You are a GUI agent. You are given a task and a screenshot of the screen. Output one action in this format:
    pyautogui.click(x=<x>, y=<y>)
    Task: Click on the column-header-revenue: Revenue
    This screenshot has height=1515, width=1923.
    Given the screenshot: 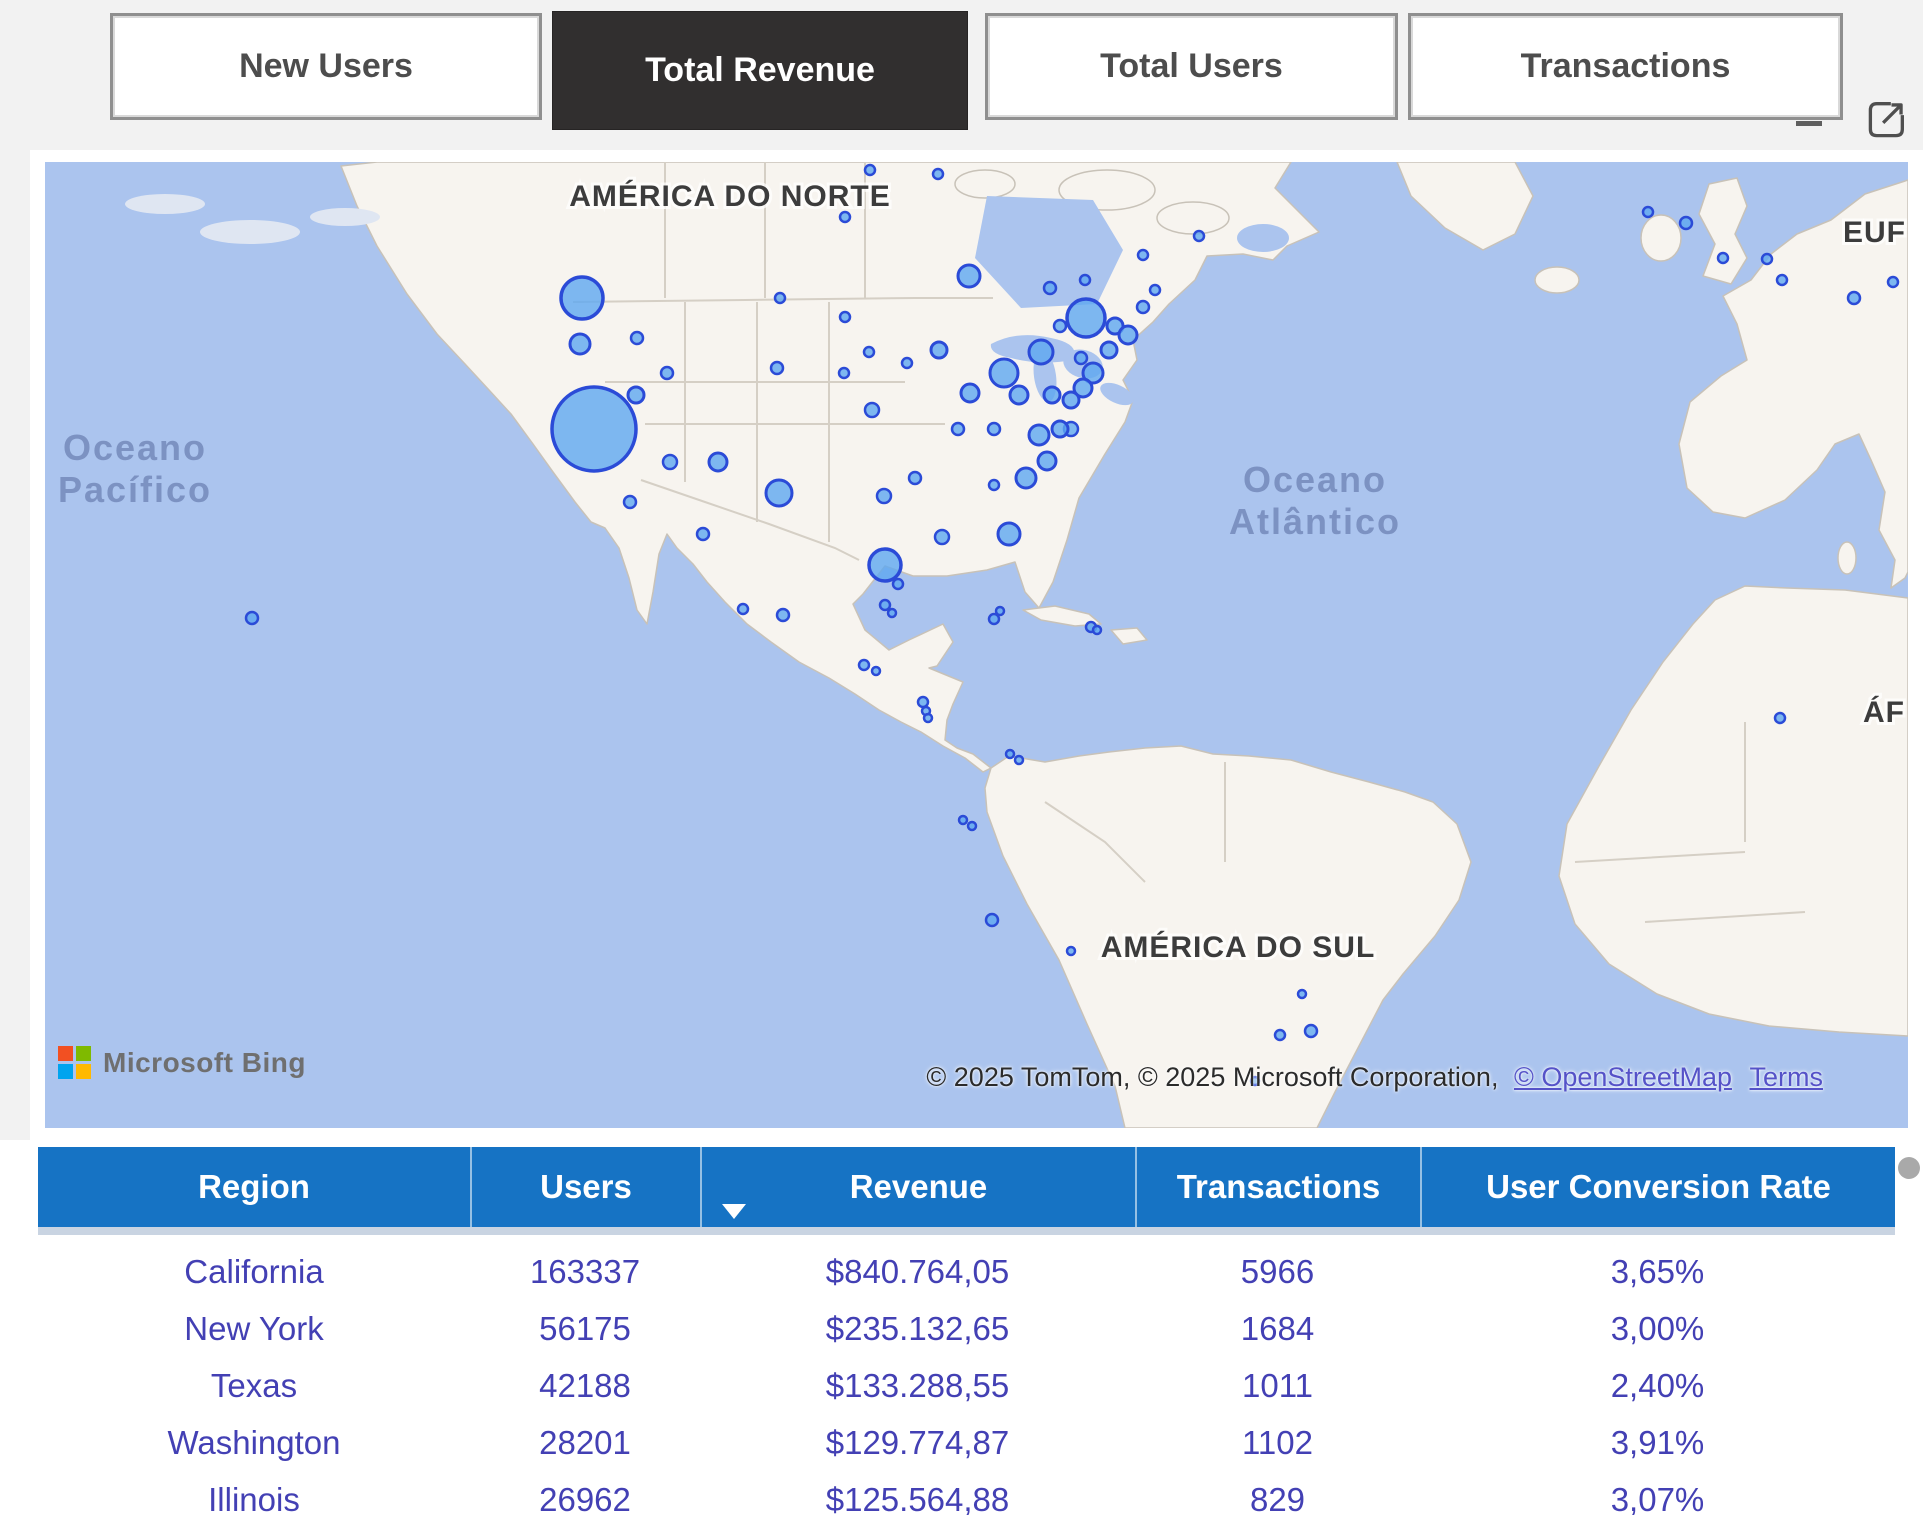 What is the action you would take?
    pyautogui.click(x=917, y=1187)
    